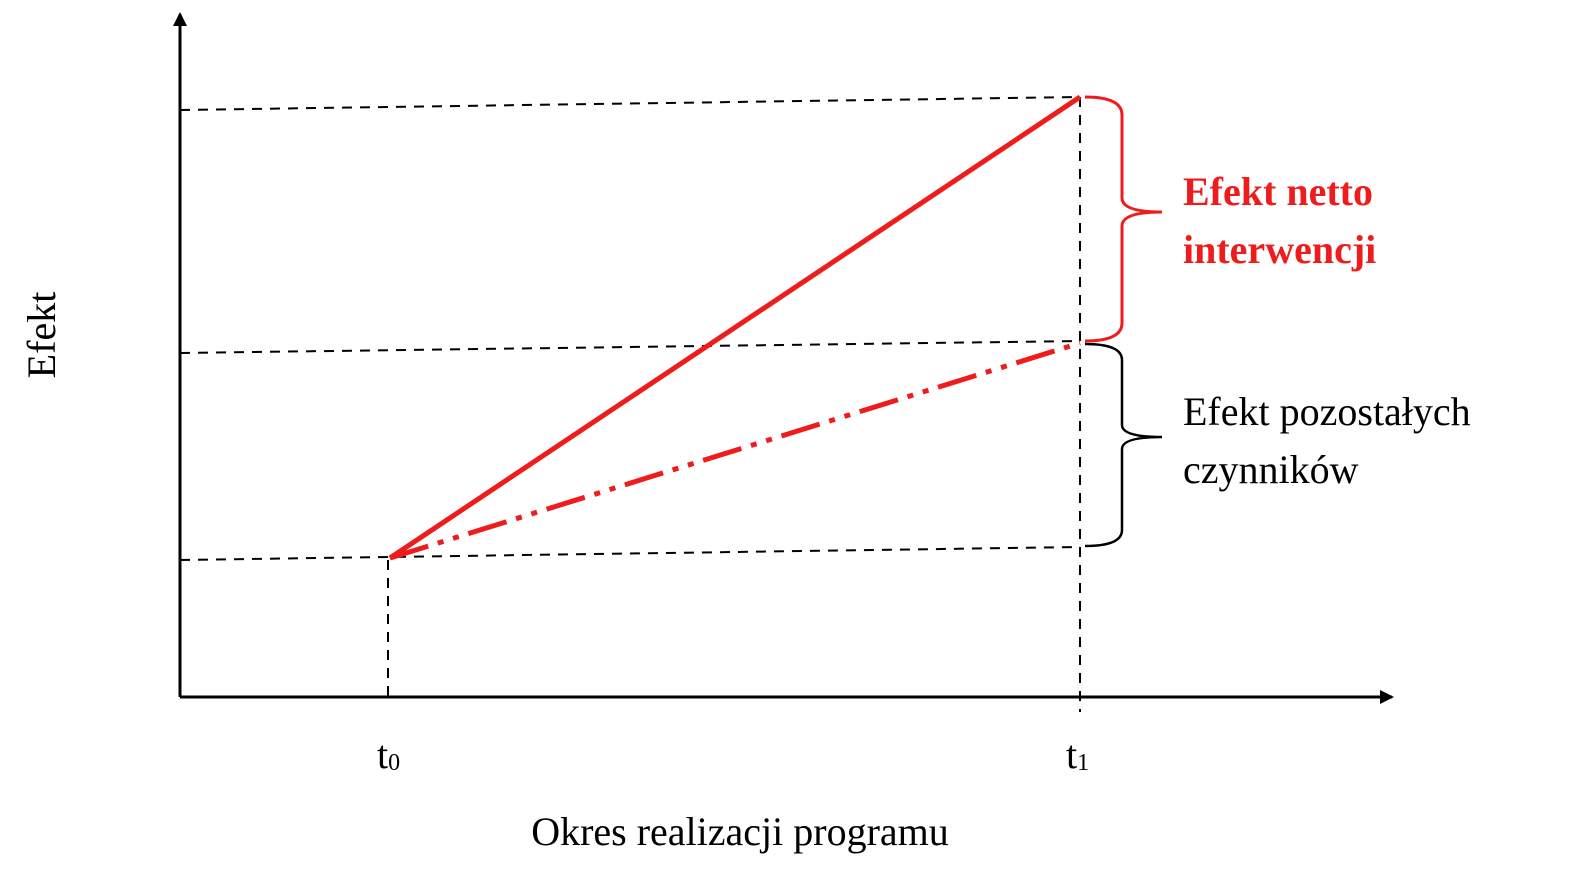 This screenshot has height=870, width=1589. I want to click on y-axis-label: Efekt, so click(41, 335).